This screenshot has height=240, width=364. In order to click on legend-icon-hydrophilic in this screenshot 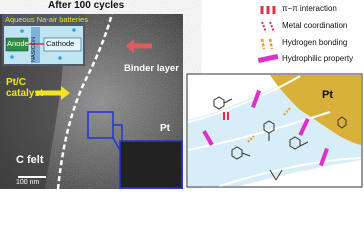, I will do `click(268, 58)`.